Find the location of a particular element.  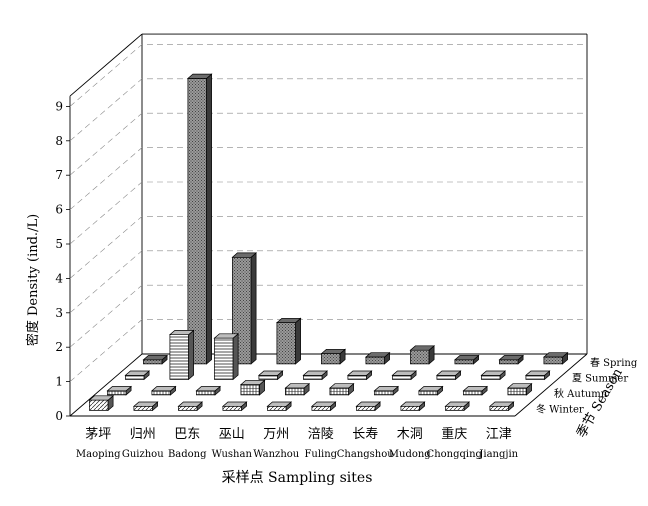

x-tick-wushan: 巫山 Wushan is located at coordinates (232, 443).